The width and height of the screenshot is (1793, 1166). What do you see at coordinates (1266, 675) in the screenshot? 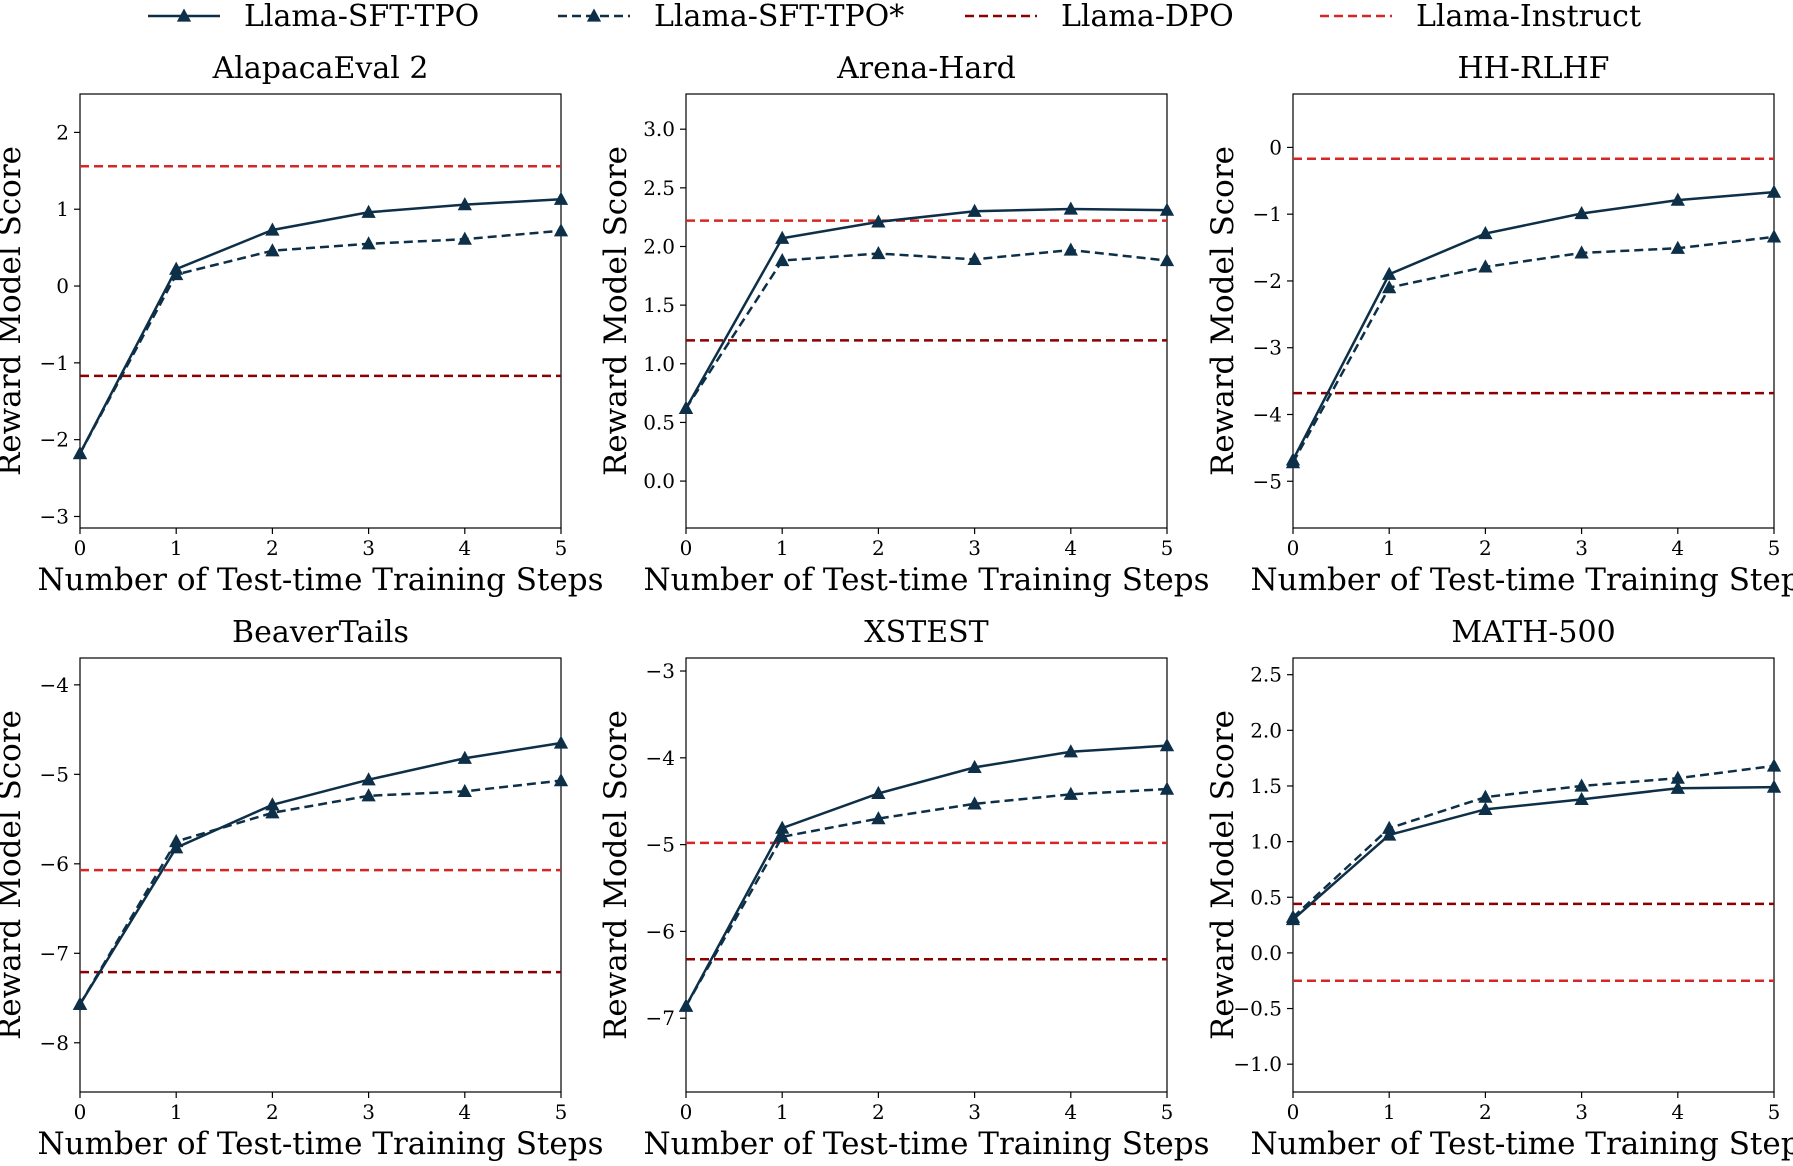
I see `y-tick-label: 2.5` at bounding box center [1266, 675].